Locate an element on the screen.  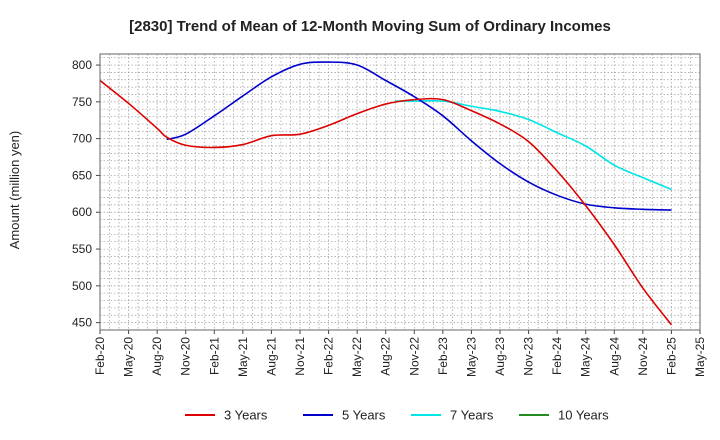
x-tick-label: May-22 is located at coordinates (357, 357).